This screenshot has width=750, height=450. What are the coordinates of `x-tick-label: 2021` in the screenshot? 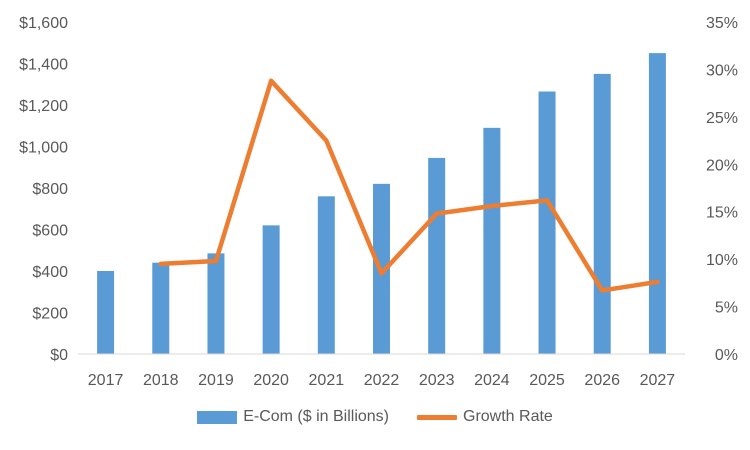 It's located at (327, 380).